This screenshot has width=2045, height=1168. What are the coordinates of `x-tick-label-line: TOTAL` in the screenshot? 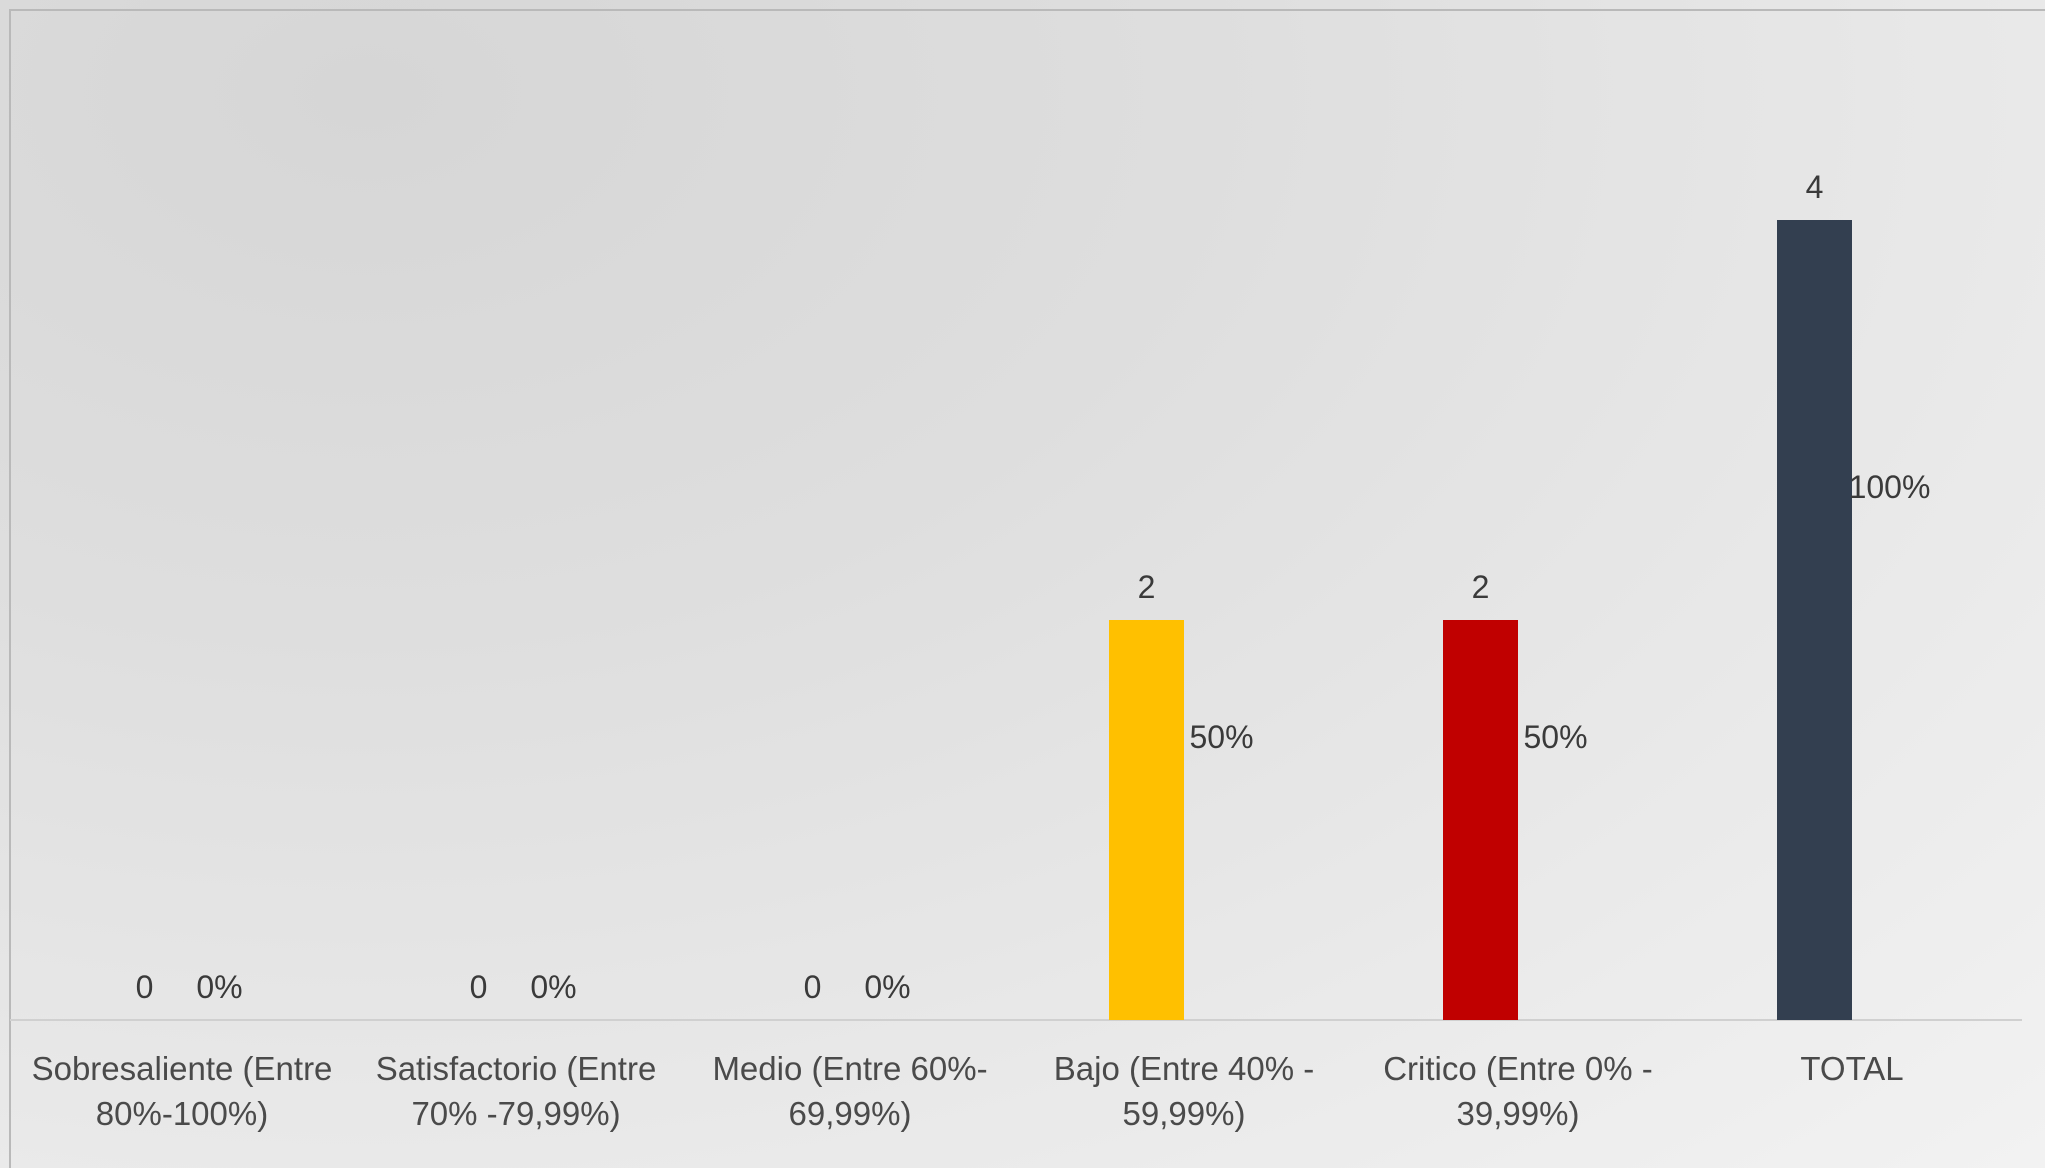 It's located at (1851, 1068).